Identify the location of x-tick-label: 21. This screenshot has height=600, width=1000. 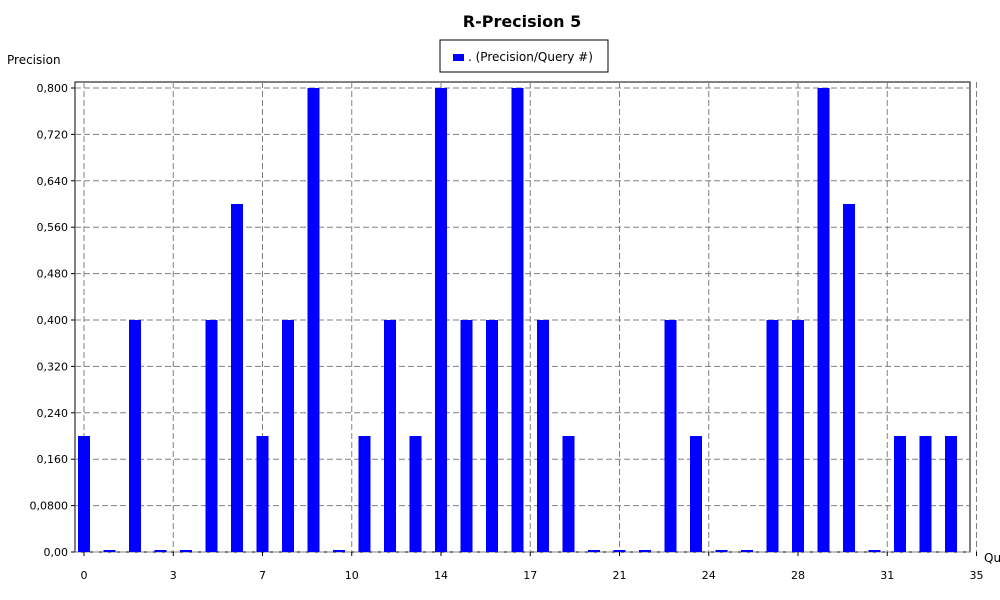
(620, 575).